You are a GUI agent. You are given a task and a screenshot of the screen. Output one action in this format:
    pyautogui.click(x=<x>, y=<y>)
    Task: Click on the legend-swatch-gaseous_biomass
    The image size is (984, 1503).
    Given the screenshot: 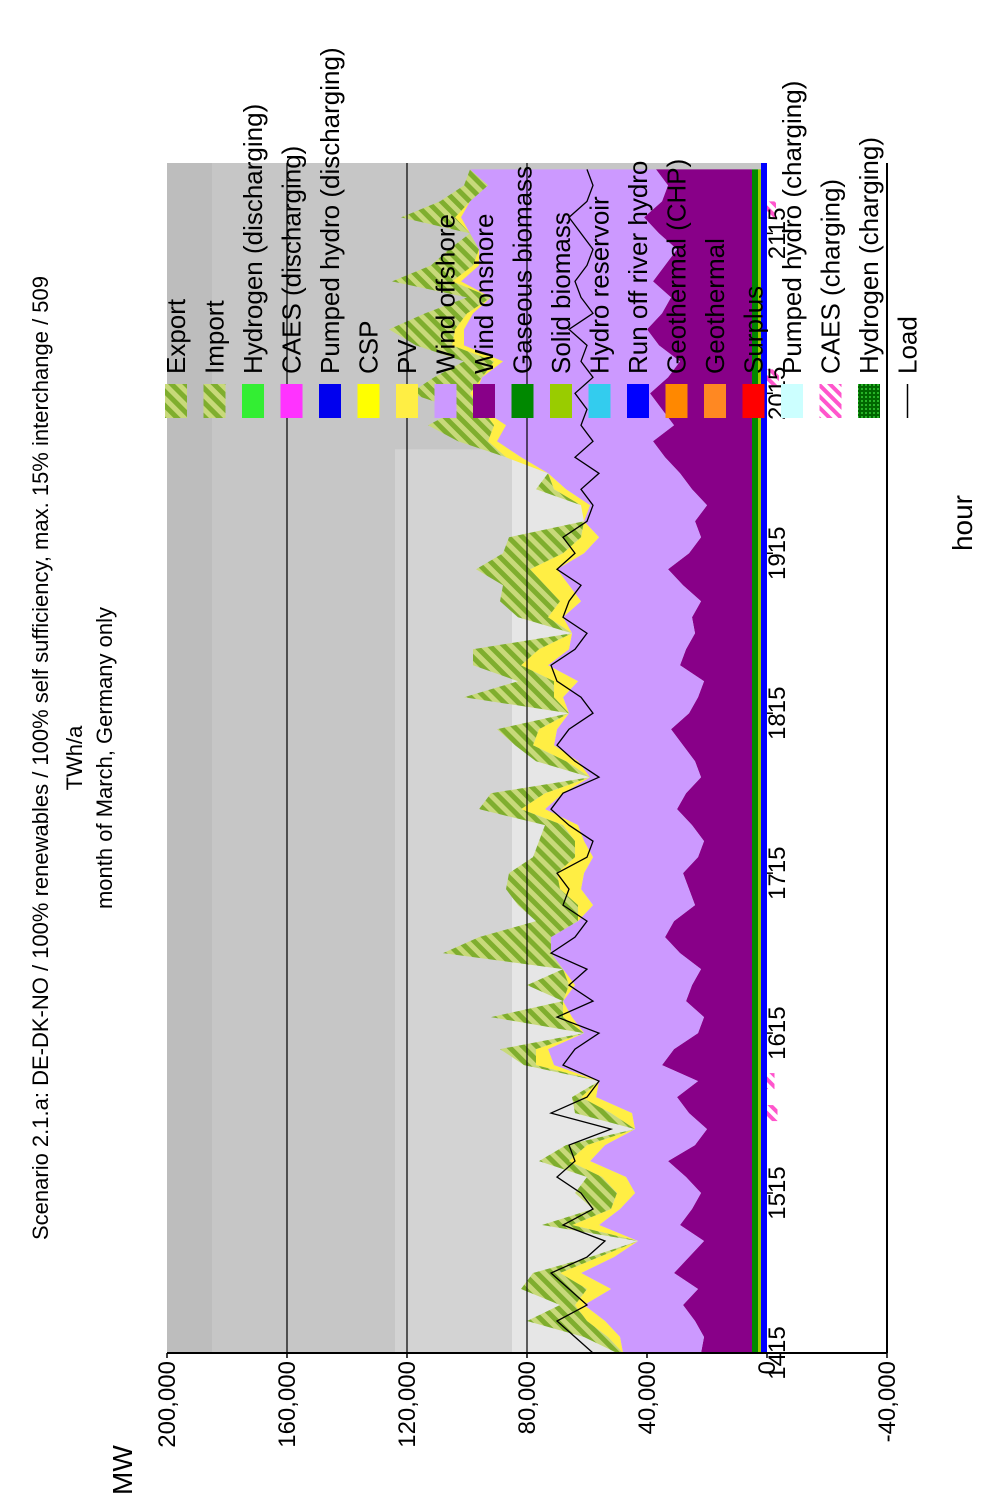 What is the action you would take?
    pyautogui.click(x=522, y=401)
    